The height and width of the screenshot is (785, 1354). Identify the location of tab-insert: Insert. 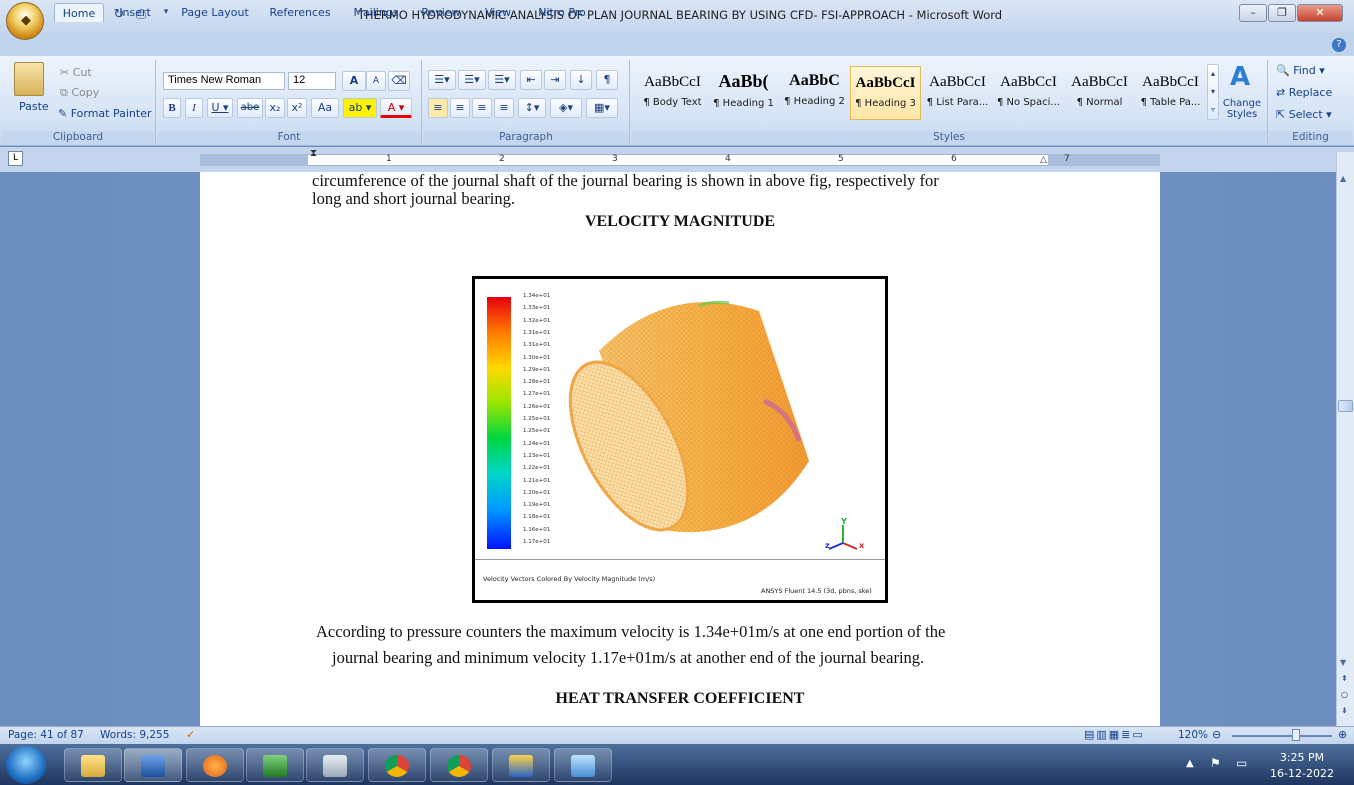
(135, 12).